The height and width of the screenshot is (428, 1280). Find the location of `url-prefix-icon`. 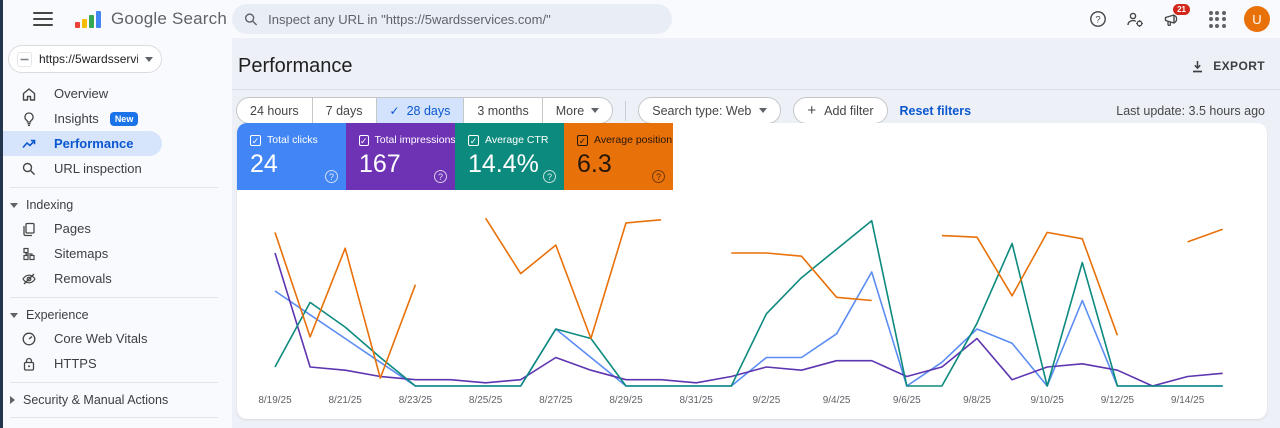

url-prefix-icon is located at coordinates (24, 59).